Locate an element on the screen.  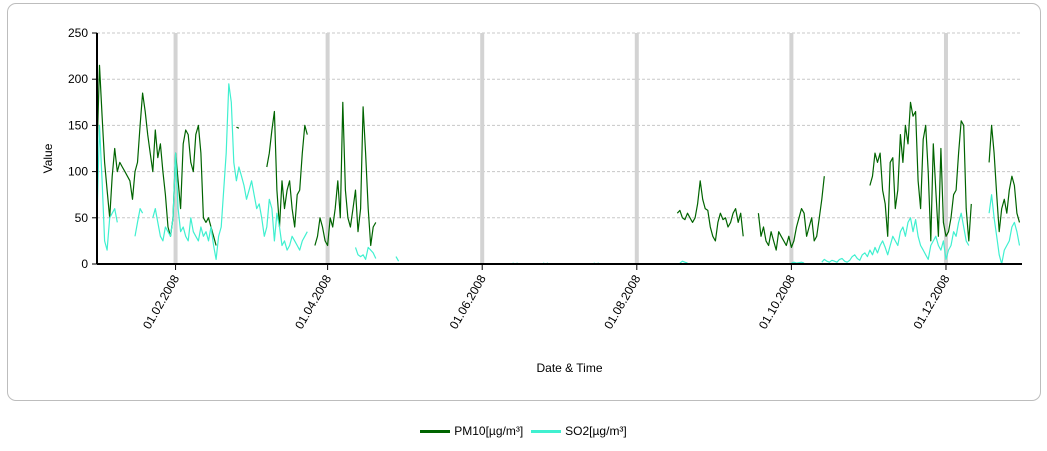
y-tick-label: 50 is located at coordinates (82, 218).